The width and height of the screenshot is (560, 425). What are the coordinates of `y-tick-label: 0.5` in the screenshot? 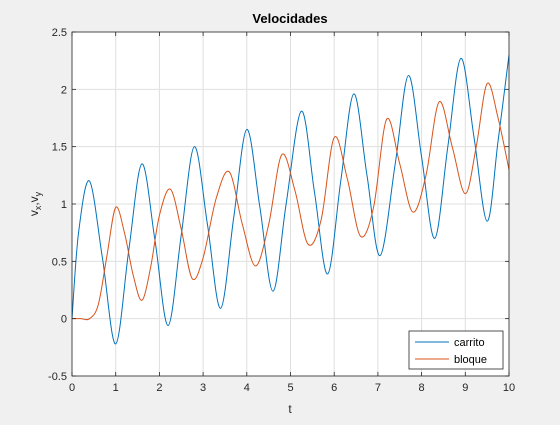 It's located at (59, 262).